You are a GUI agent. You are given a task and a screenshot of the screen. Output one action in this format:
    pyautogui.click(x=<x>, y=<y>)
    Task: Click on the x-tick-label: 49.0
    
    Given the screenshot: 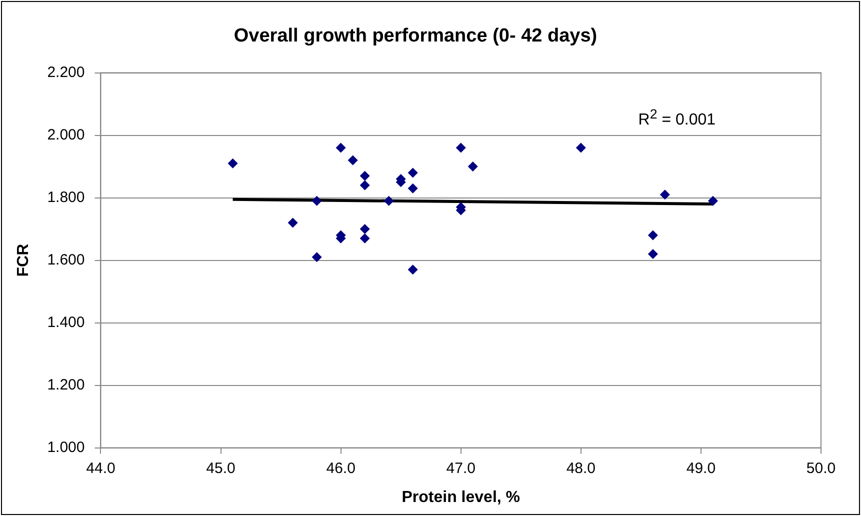 What is the action you would take?
    pyautogui.click(x=701, y=468)
    